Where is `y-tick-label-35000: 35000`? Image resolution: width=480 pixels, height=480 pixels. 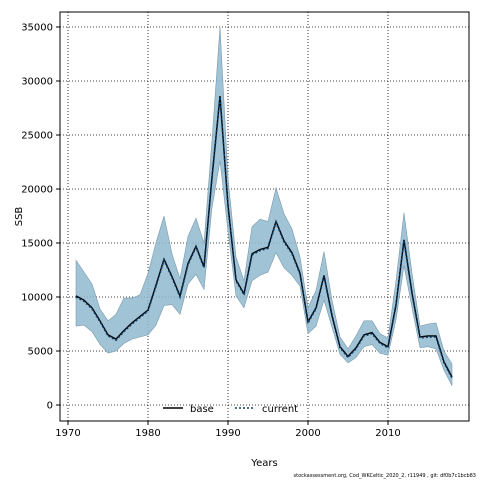 y-tick-label-35000: 35000 is located at coordinates (37, 28).